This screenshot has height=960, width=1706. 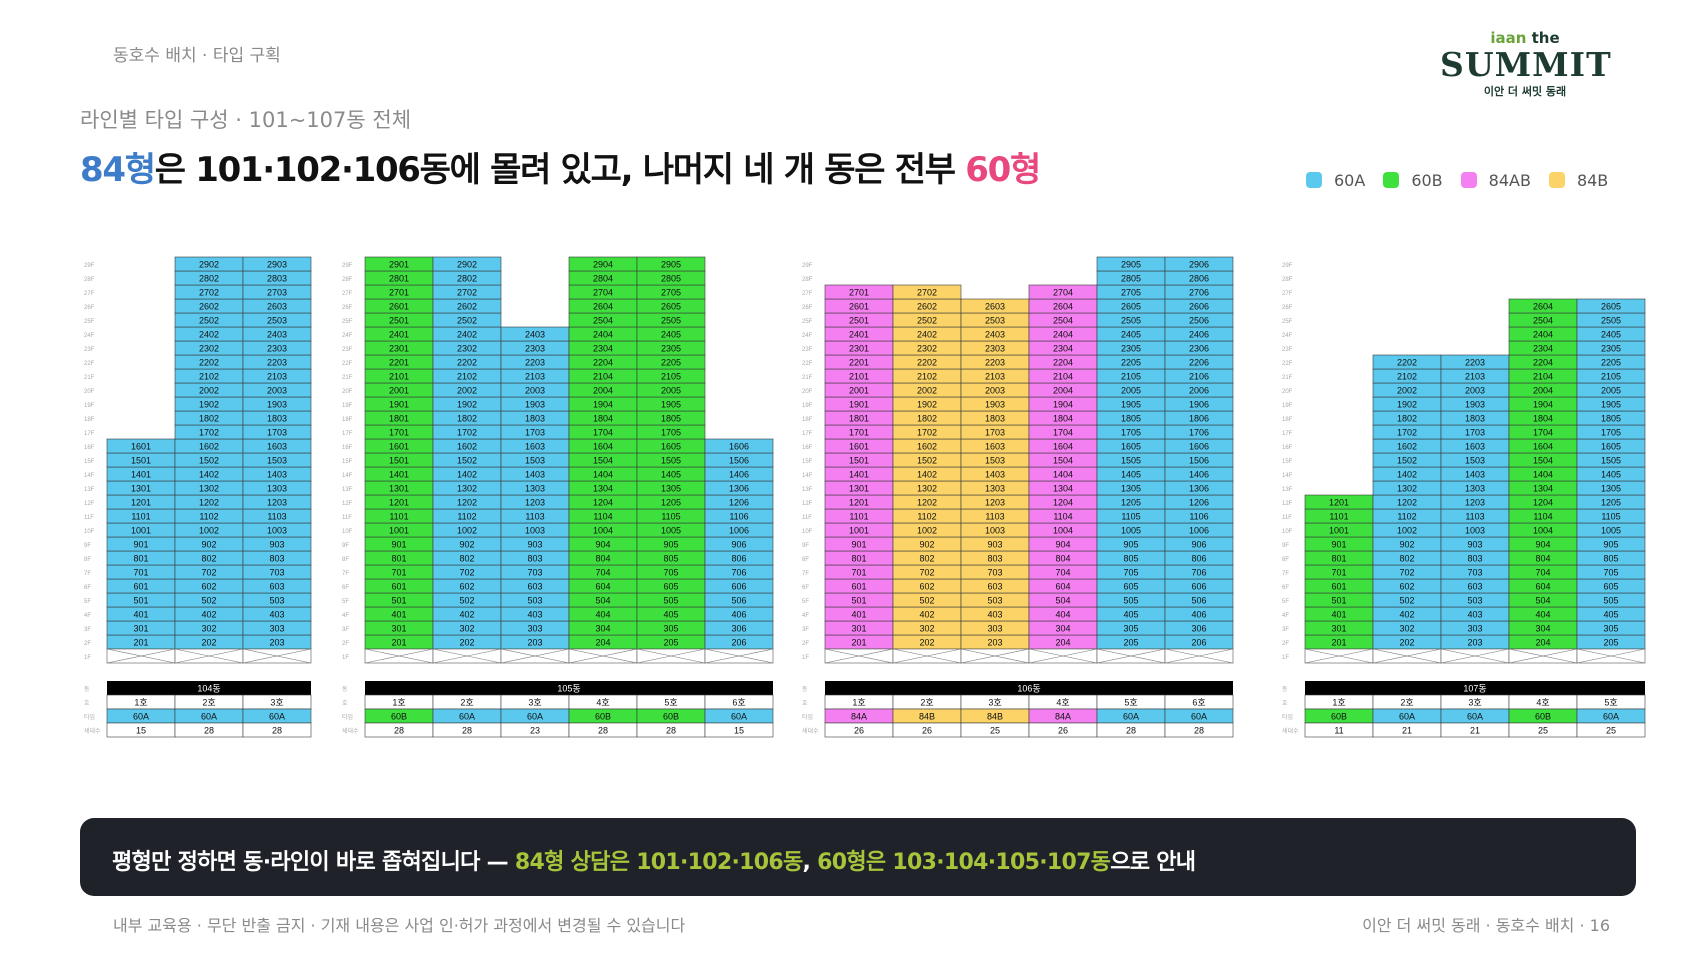 I want to click on unit-number: 202, so click(x=208, y=643).